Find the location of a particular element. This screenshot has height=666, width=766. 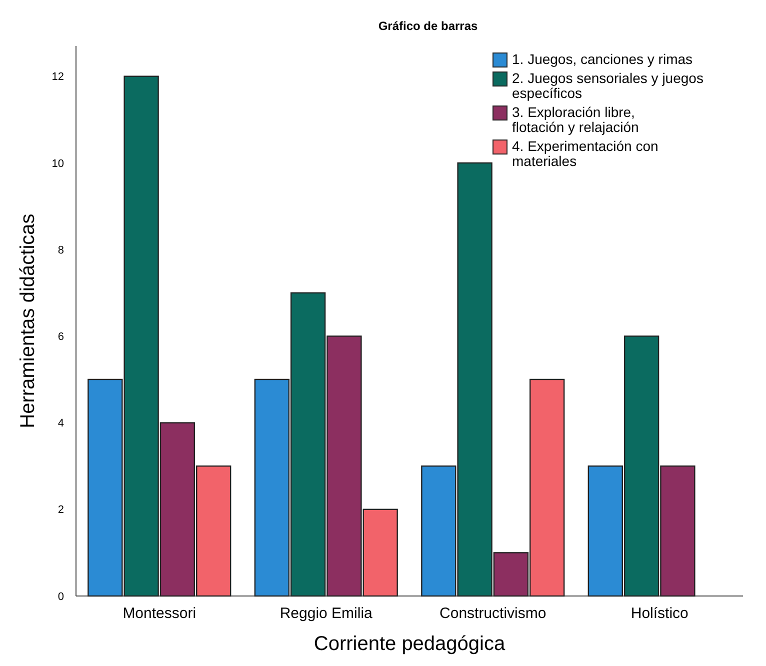

legend-label: 3. Exploración libre, flotación y relajación is located at coordinates (575, 119).